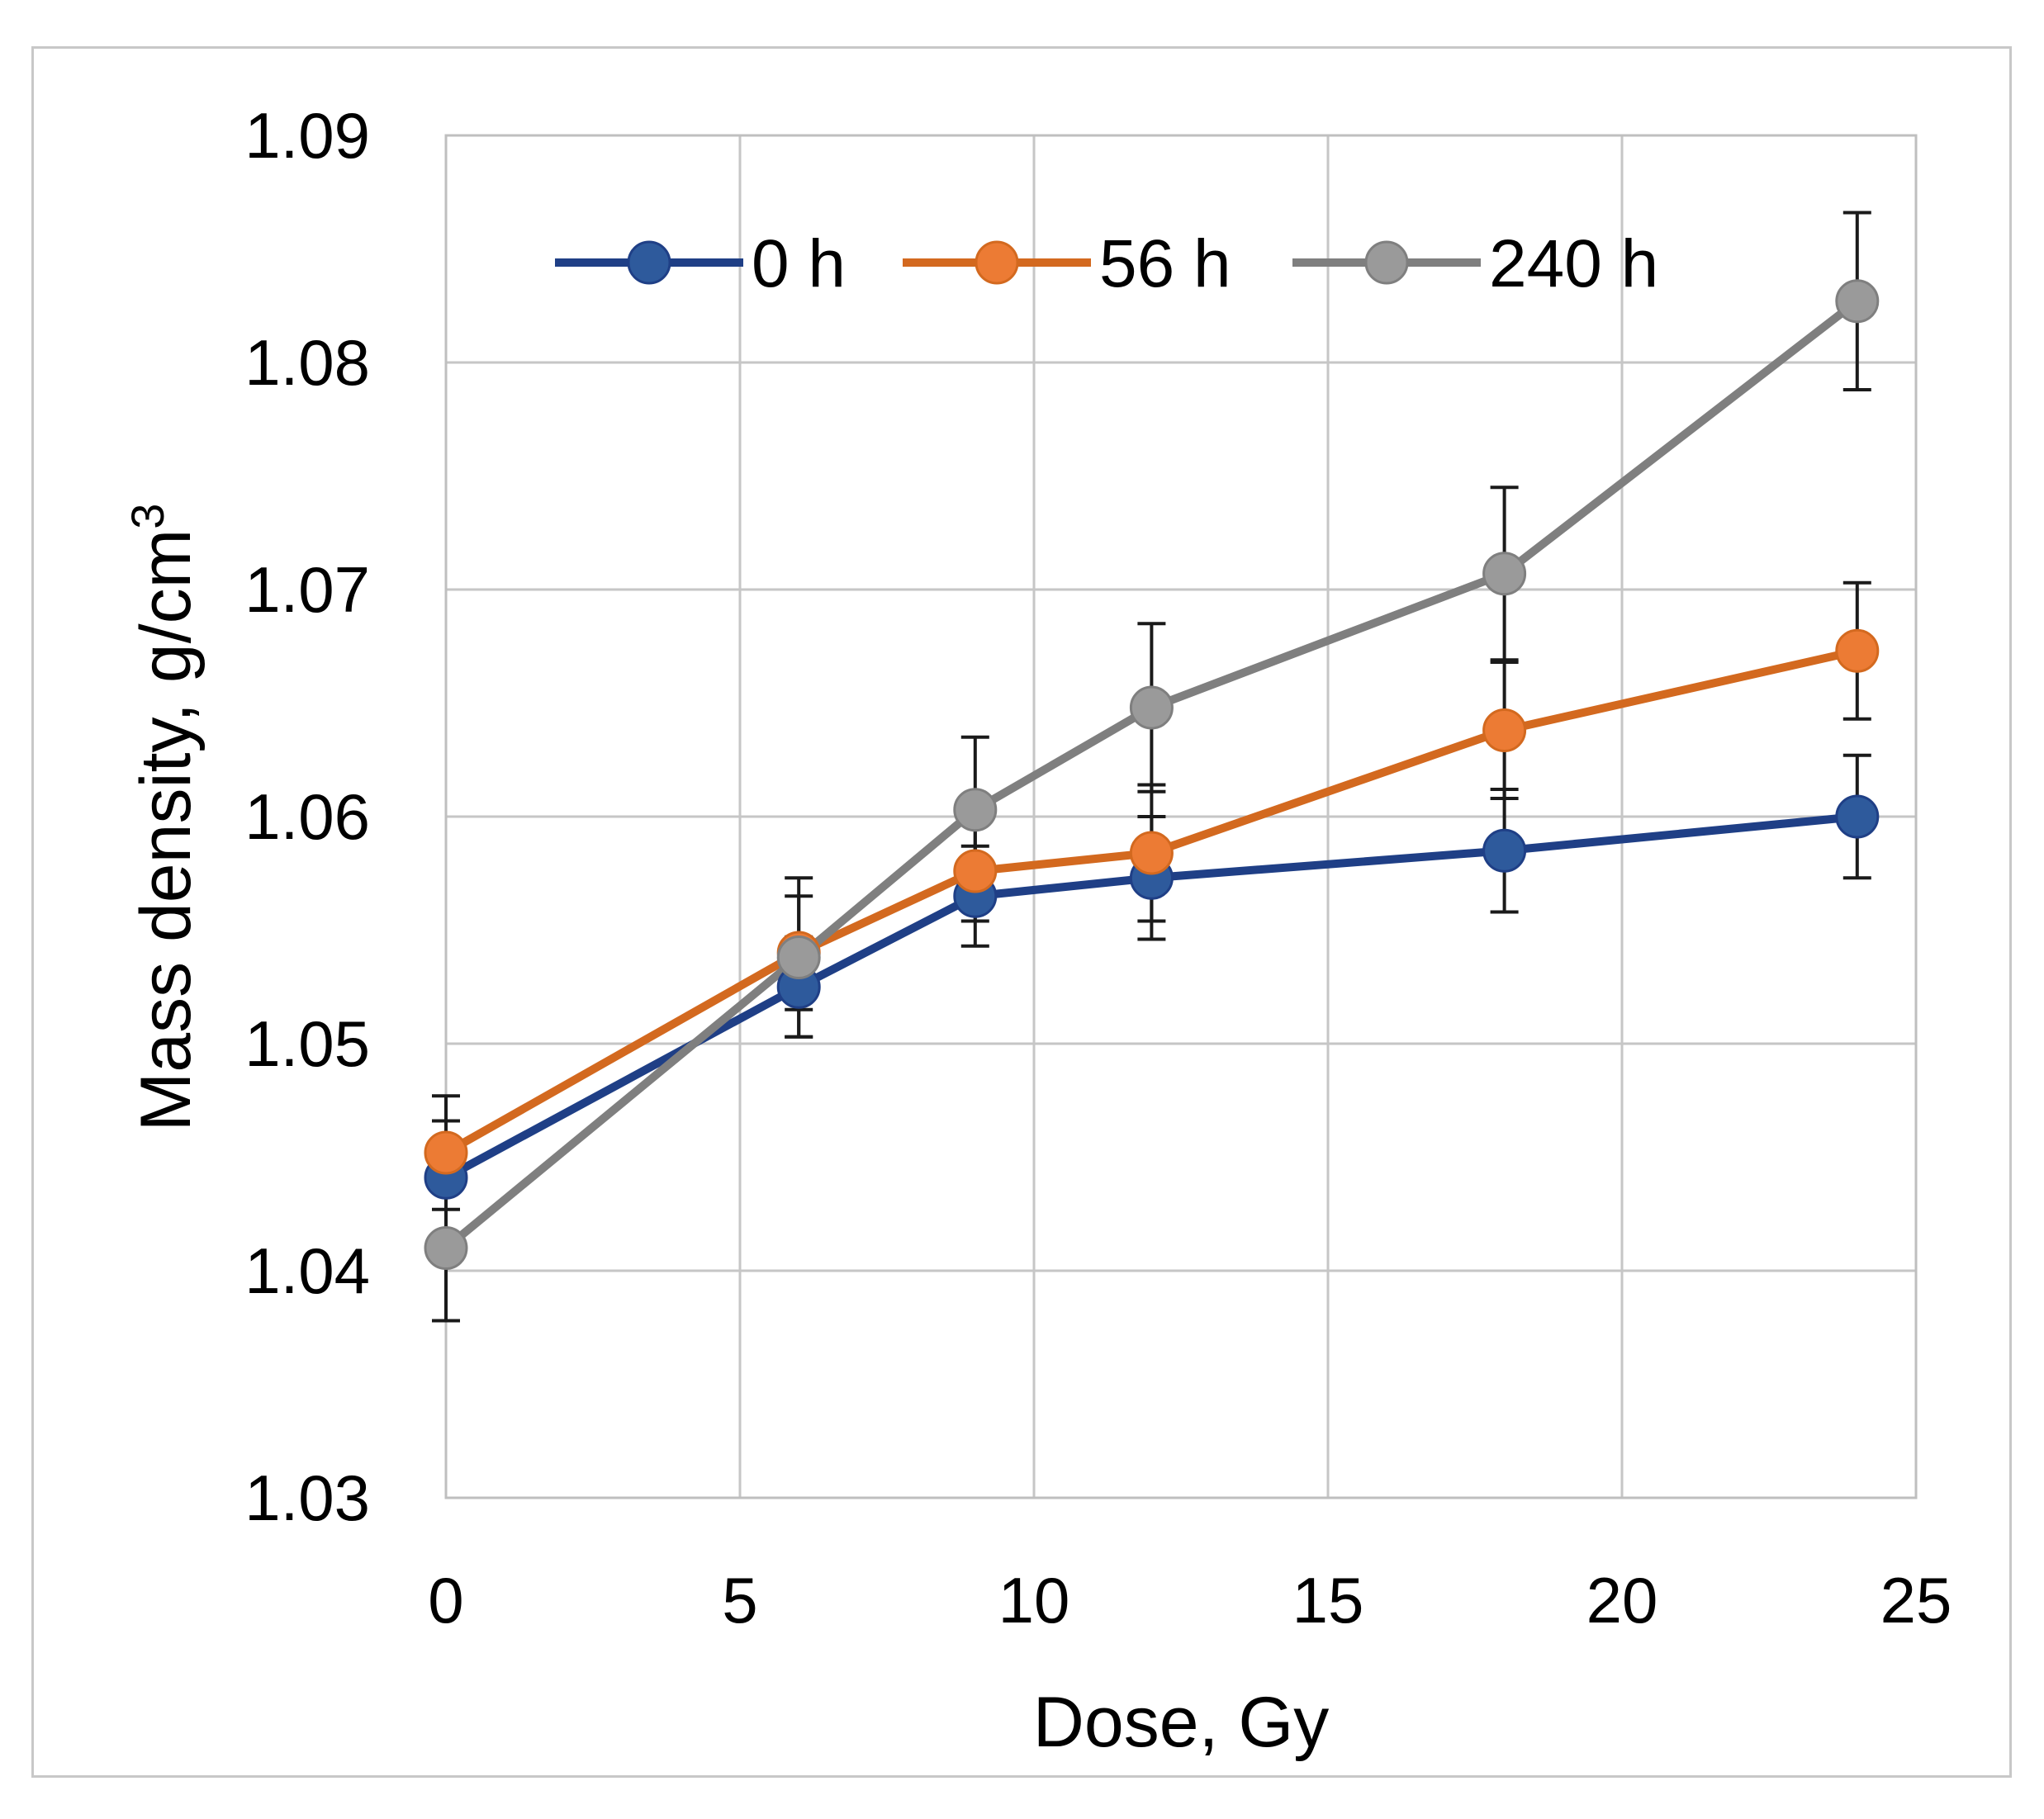 This screenshot has width=2044, height=1819. I want to click on x-tick-label: 0, so click(445, 1600).